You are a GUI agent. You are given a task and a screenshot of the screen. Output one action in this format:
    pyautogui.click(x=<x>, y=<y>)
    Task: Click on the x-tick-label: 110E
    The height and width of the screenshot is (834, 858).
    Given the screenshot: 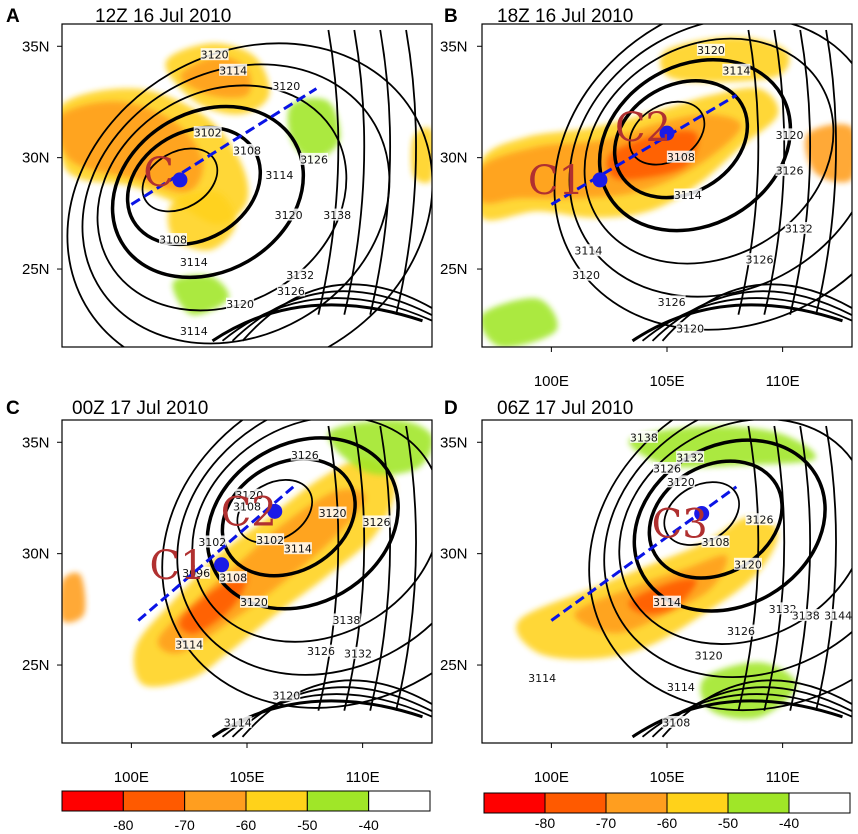 What is the action you would take?
    pyautogui.click(x=783, y=777)
    